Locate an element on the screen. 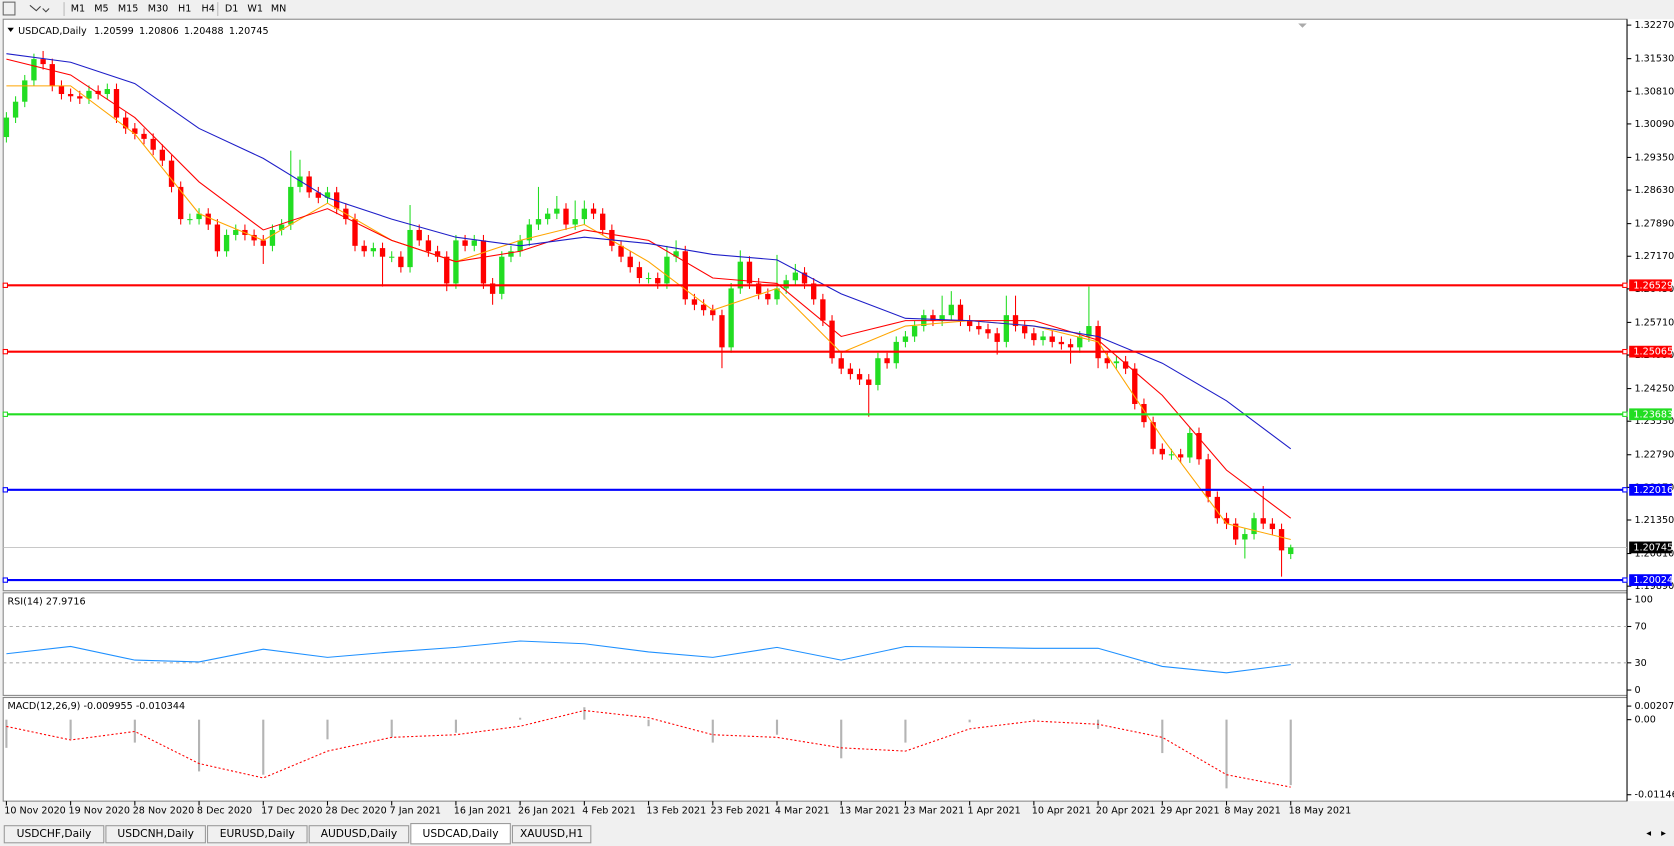  tab-label: USDCHF,Daily is located at coordinates (54, 833).